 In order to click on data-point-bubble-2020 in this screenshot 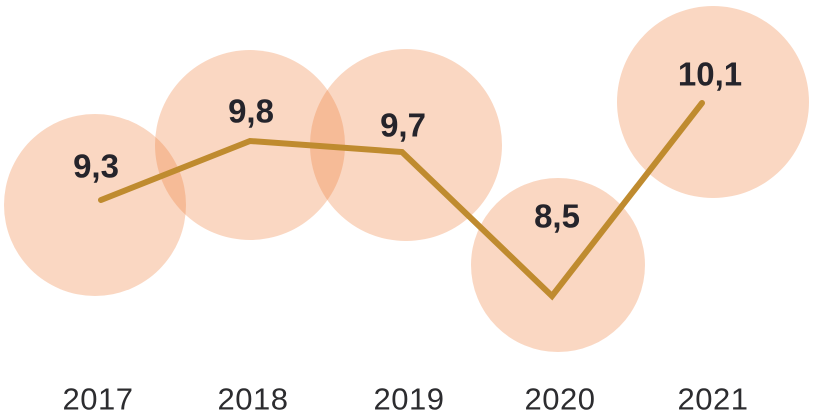, I will do `click(558, 265)`.